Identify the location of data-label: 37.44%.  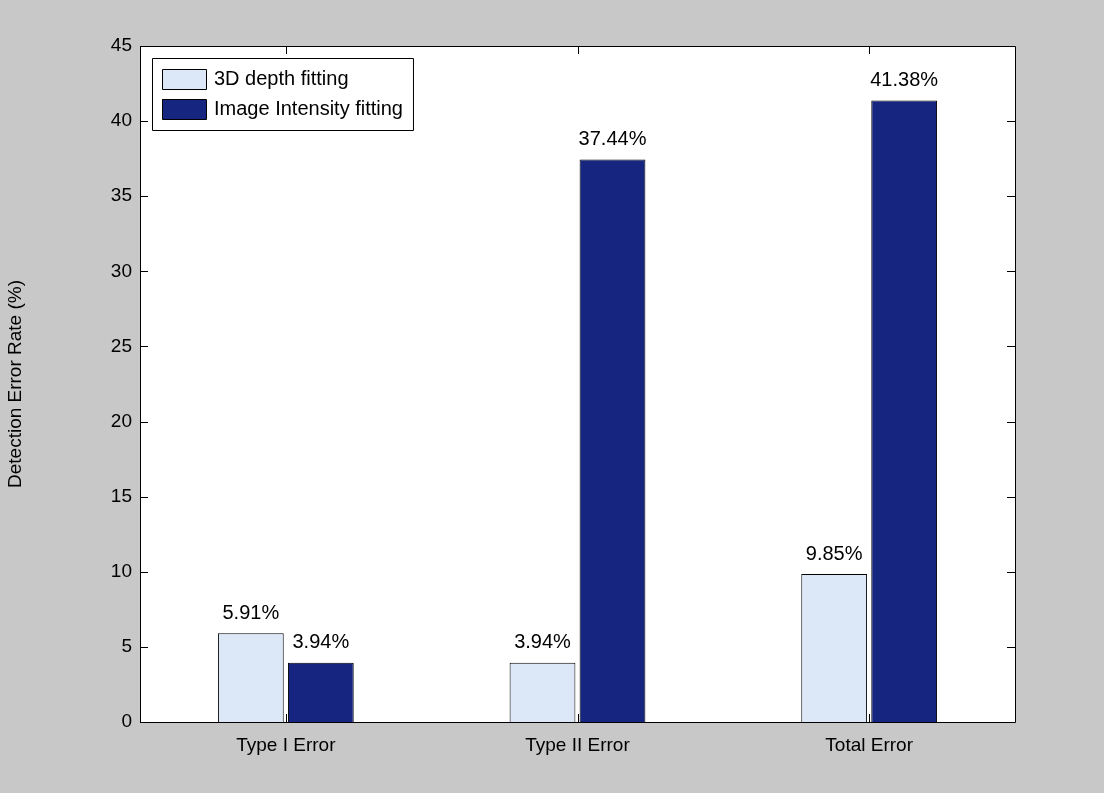
(612, 138).